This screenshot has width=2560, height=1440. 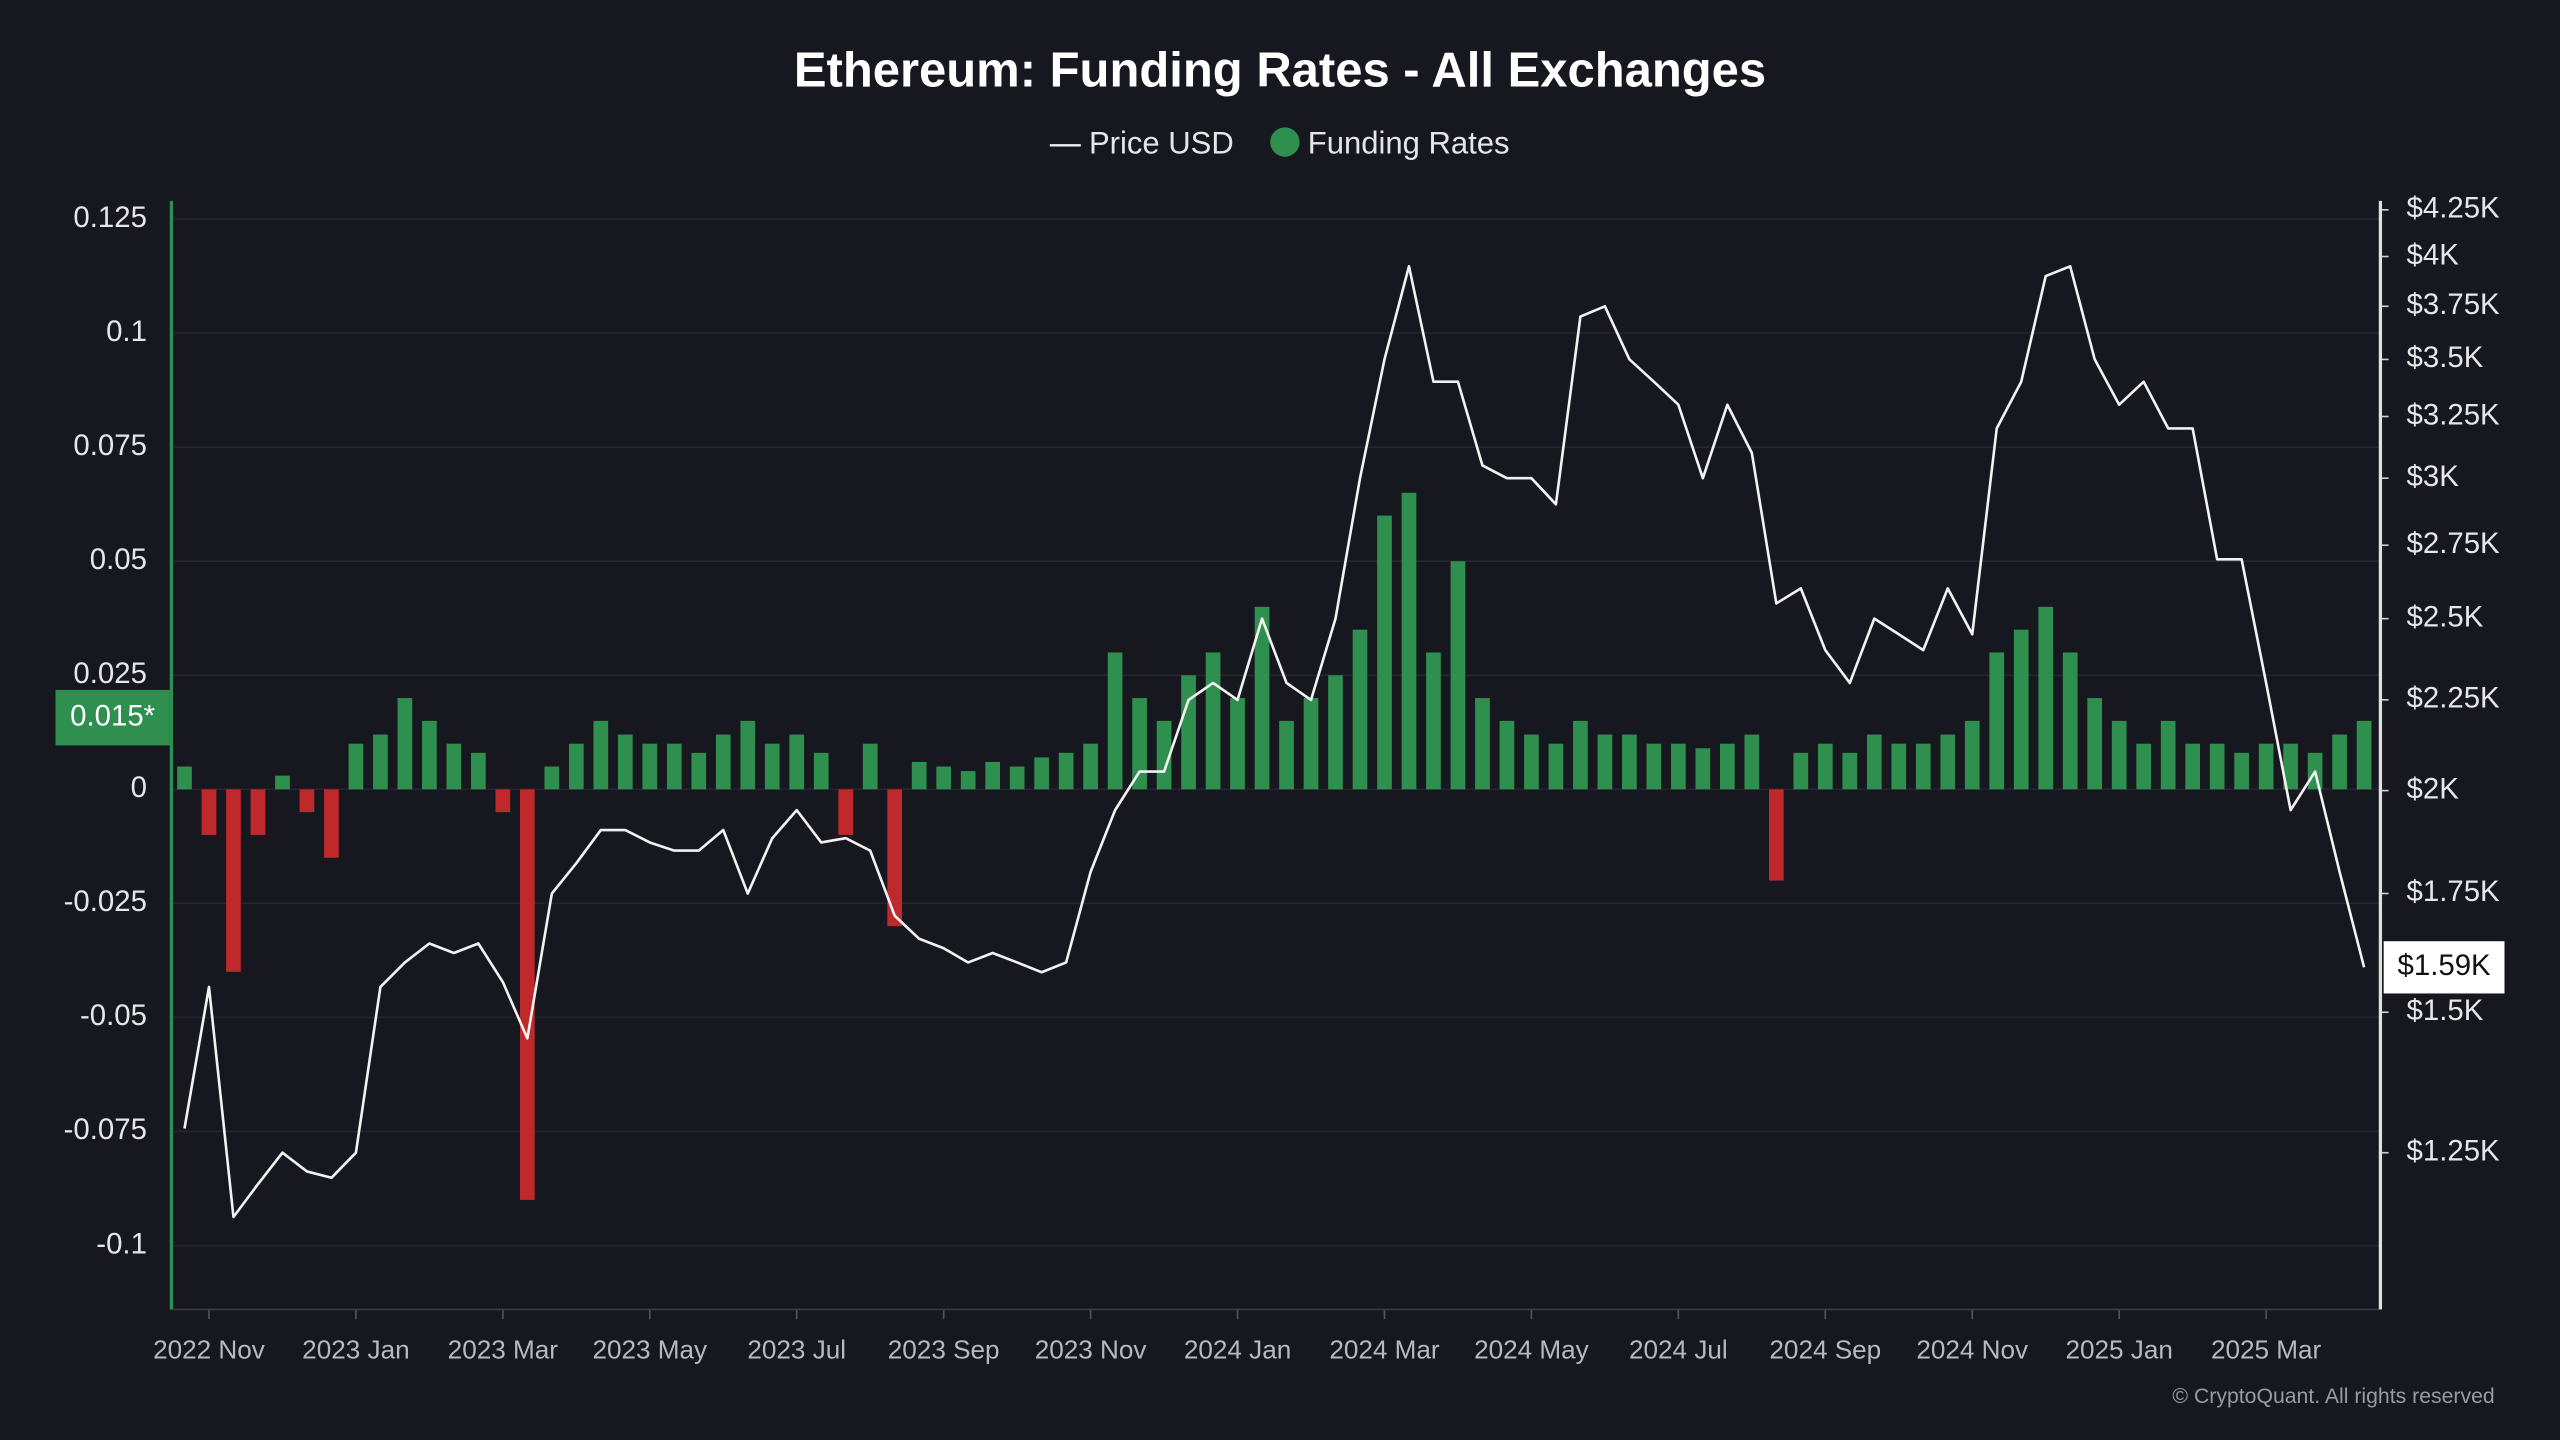 I want to click on x-tick-label: 2023 Sep, so click(x=944, y=1350).